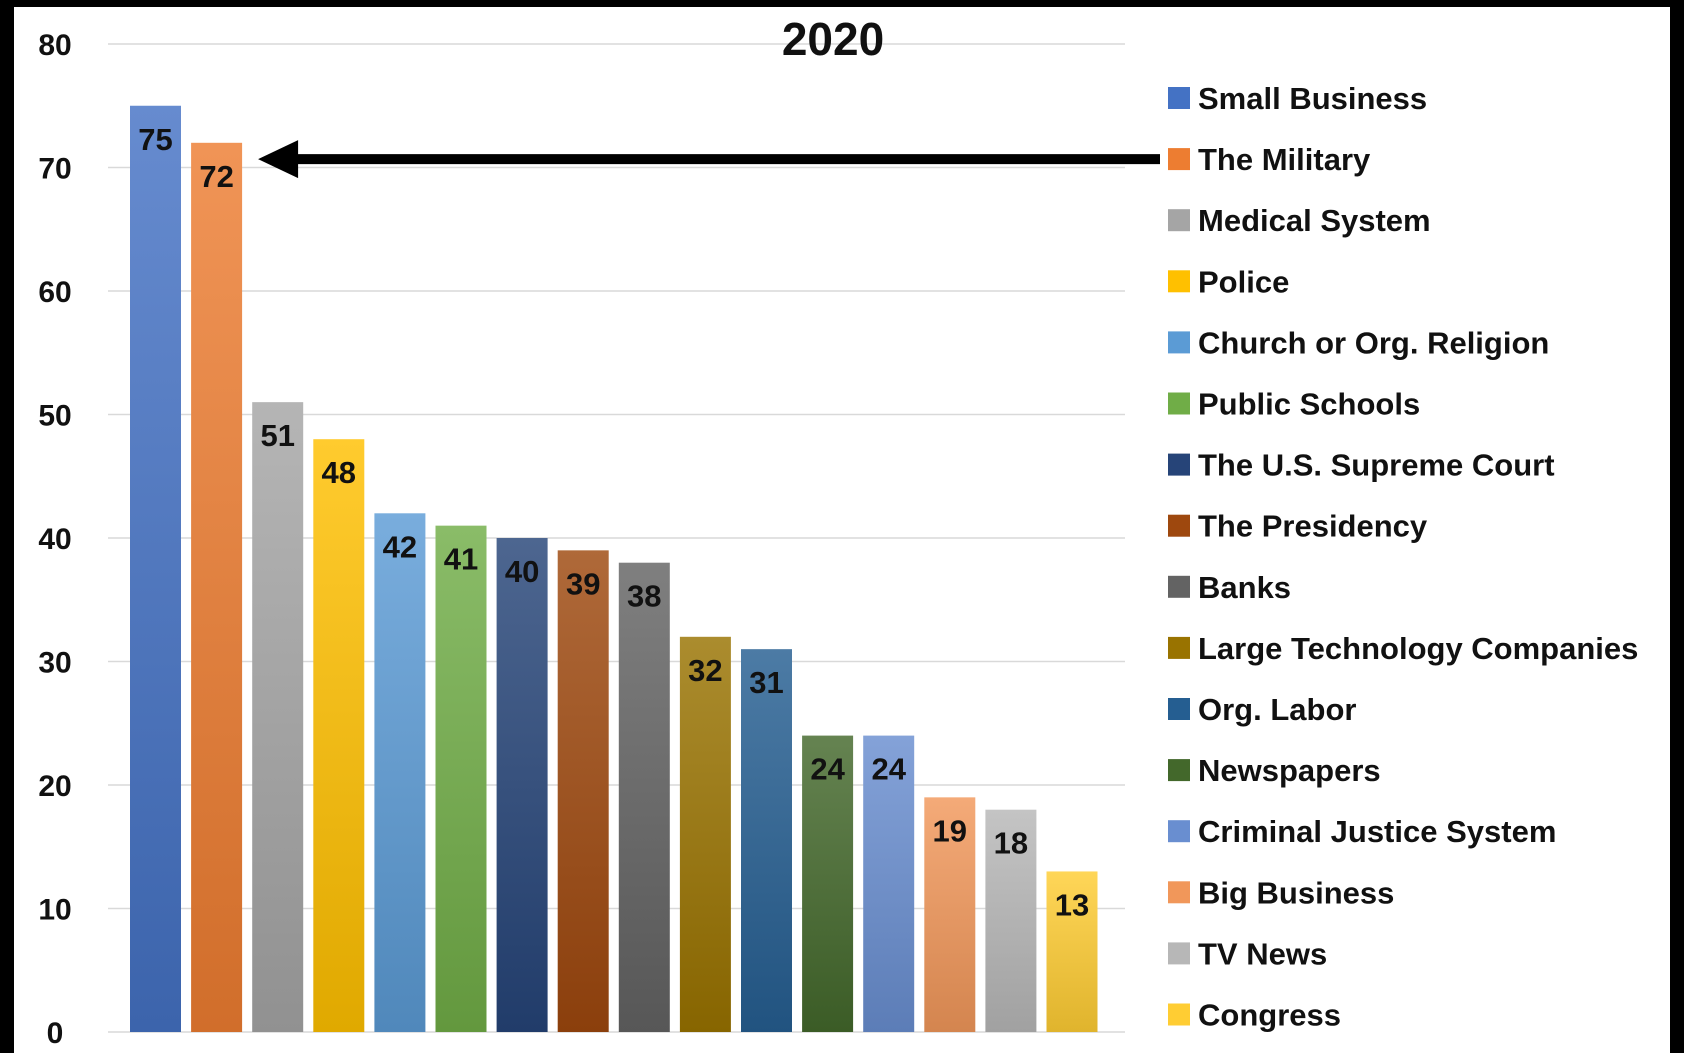  What do you see at coordinates (1314, 220) in the screenshot?
I see `legend-label: Medical System` at bounding box center [1314, 220].